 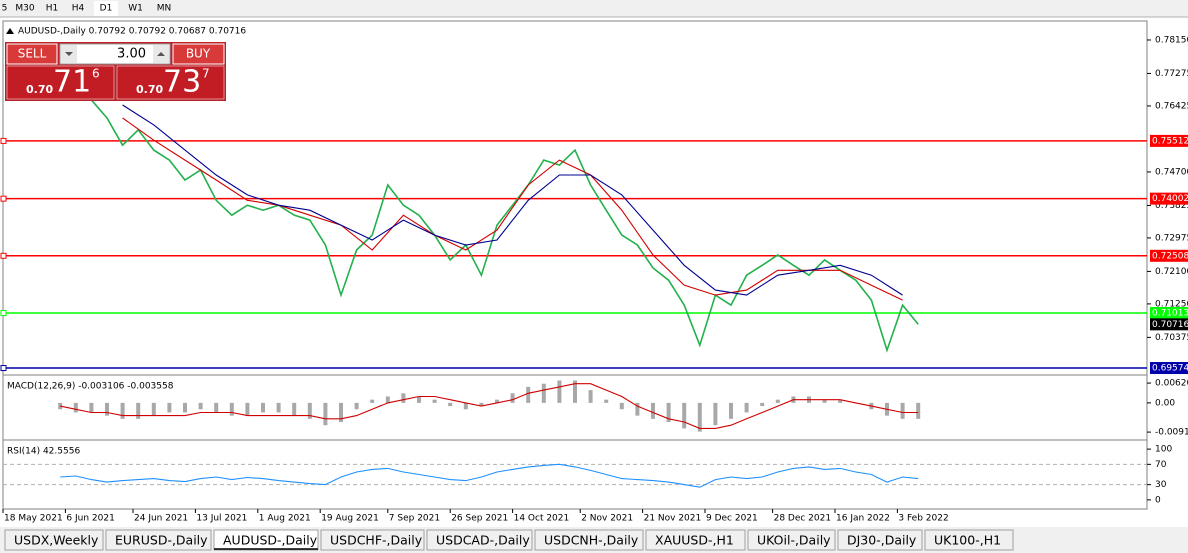 I want to click on buy-quote, so click(x=170, y=82).